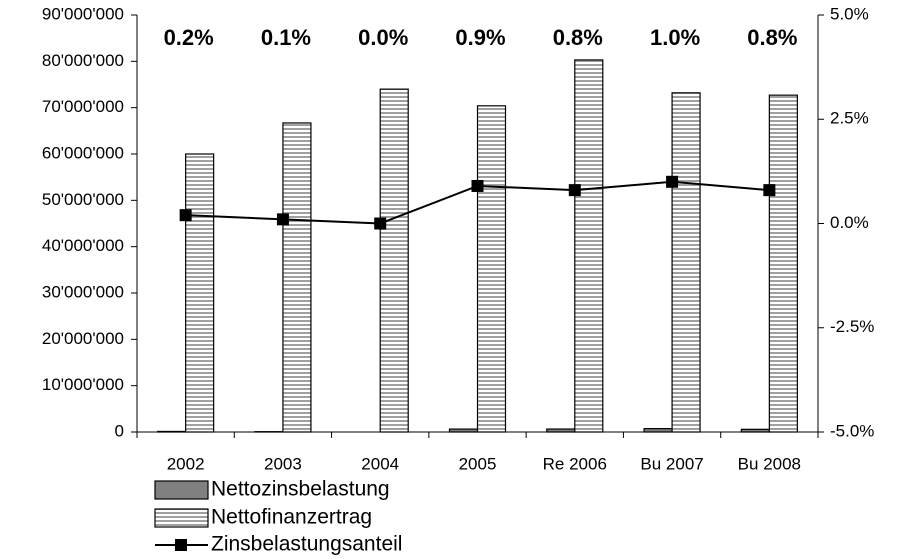 The height and width of the screenshot is (559, 910). Describe the element at coordinates (83, 384) in the screenshot. I see `y-tick-label: 10'000'000` at that location.